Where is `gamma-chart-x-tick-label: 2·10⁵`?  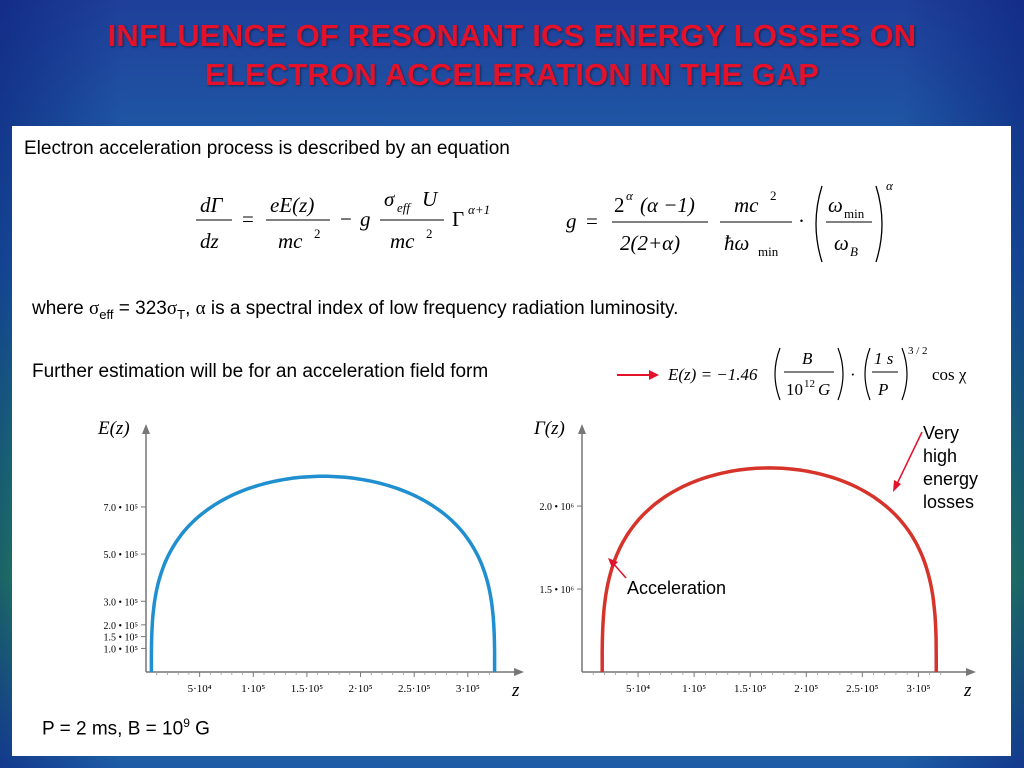
gamma-chart-x-tick-label: 2·10⁵ is located at coordinates (806, 689).